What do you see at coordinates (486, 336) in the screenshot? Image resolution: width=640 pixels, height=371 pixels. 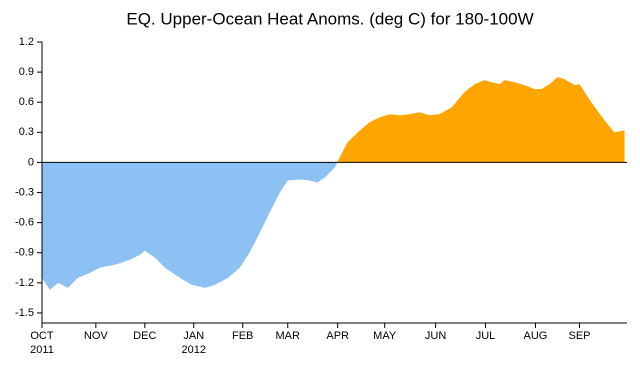 I see `x-tick-label: JUL` at bounding box center [486, 336].